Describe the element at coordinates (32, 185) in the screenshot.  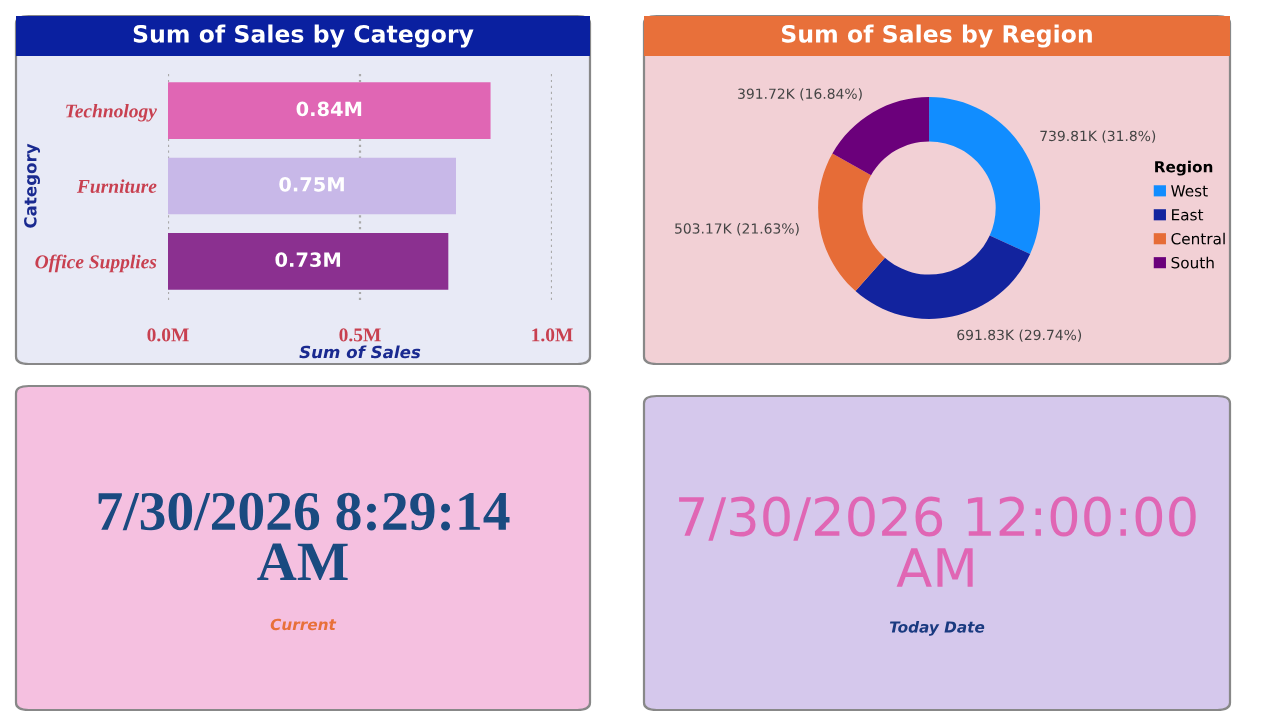
I see `y-axis-title: Category` at that location.